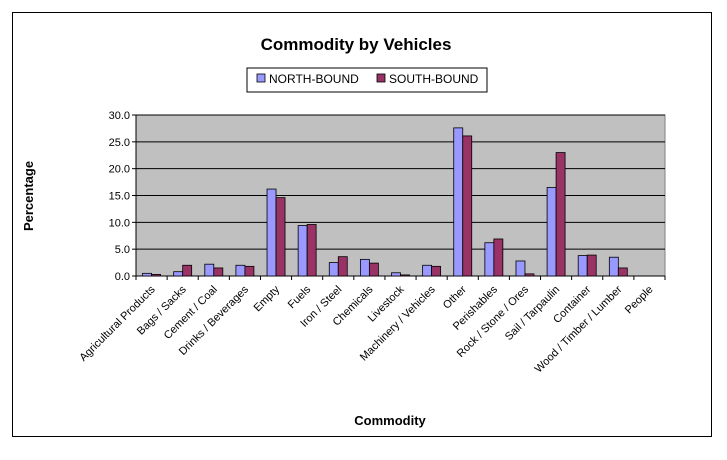 The width and height of the screenshot is (727, 460). What do you see at coordinates (300, 297) in the screenshot?
I see `x-tick-label: Fuels` at bounding box center [300, 297].